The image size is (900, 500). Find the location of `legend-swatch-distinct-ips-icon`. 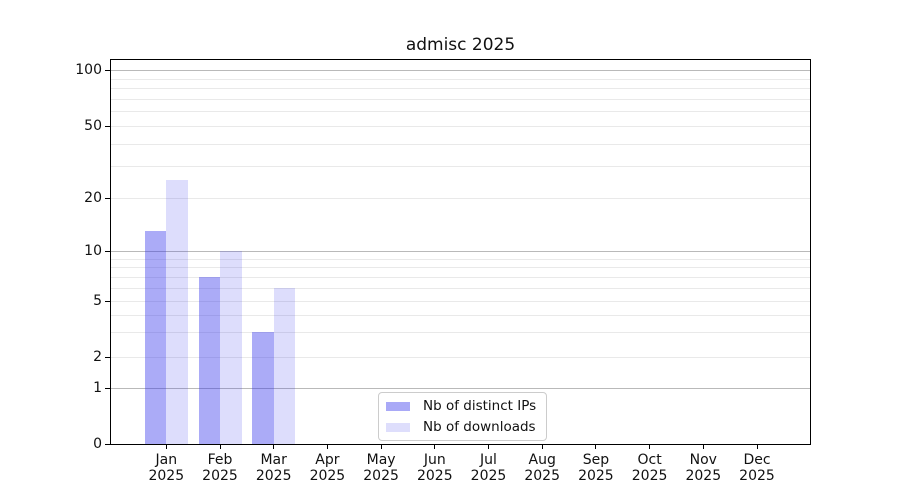

legend-swatch-distinct-ips-icon is located at coordinates (398, 406).